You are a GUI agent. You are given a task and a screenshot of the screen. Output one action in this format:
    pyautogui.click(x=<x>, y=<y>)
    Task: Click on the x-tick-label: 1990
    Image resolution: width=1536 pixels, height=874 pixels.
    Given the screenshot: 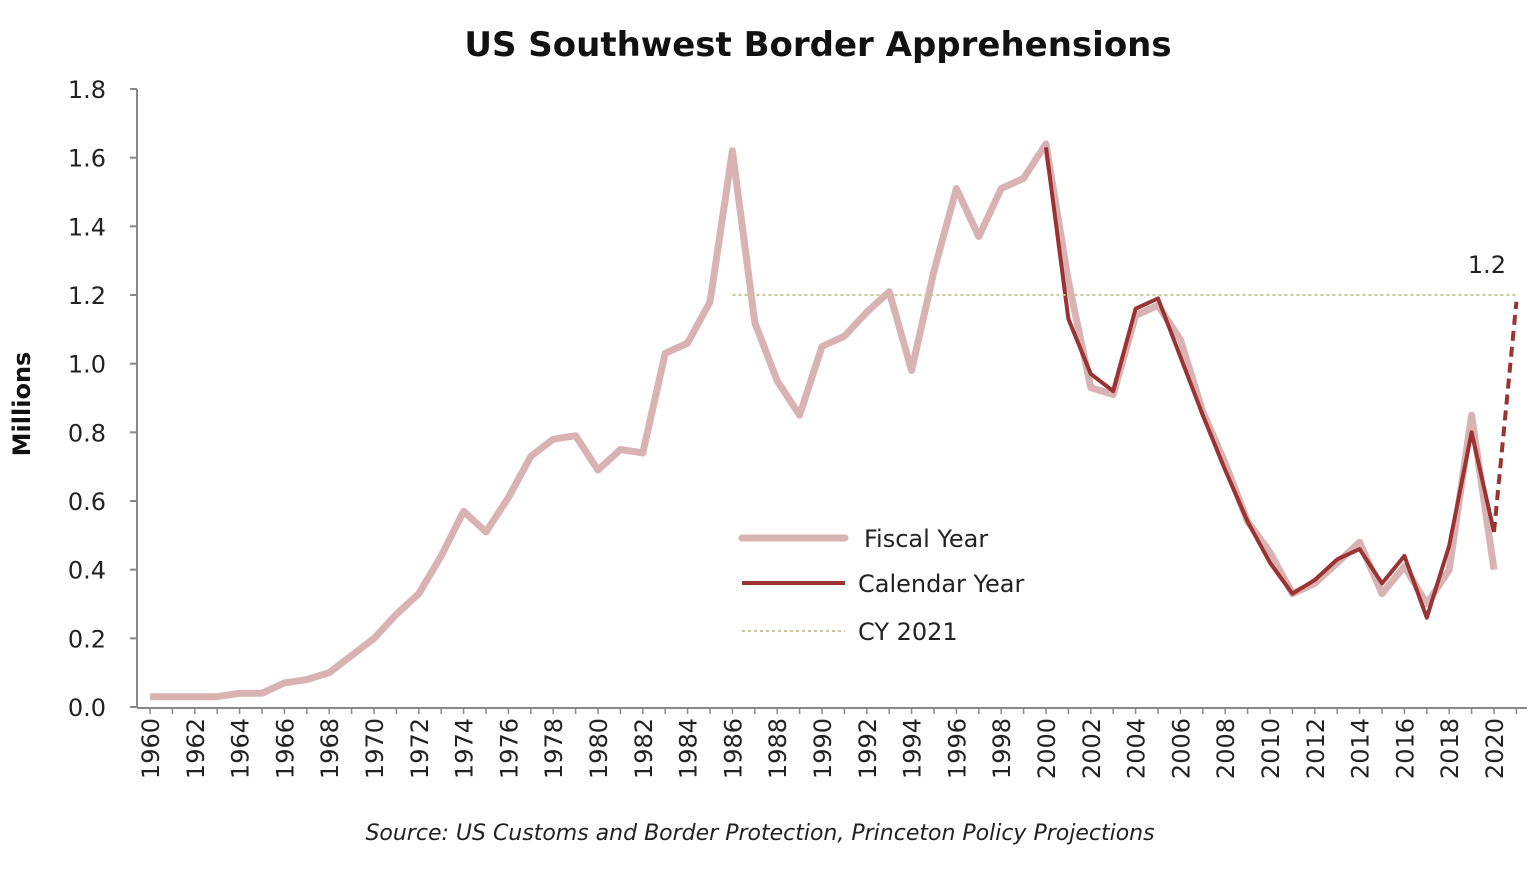 What is the action you would take?
    pyautogui.click(x=823, y=748)
    